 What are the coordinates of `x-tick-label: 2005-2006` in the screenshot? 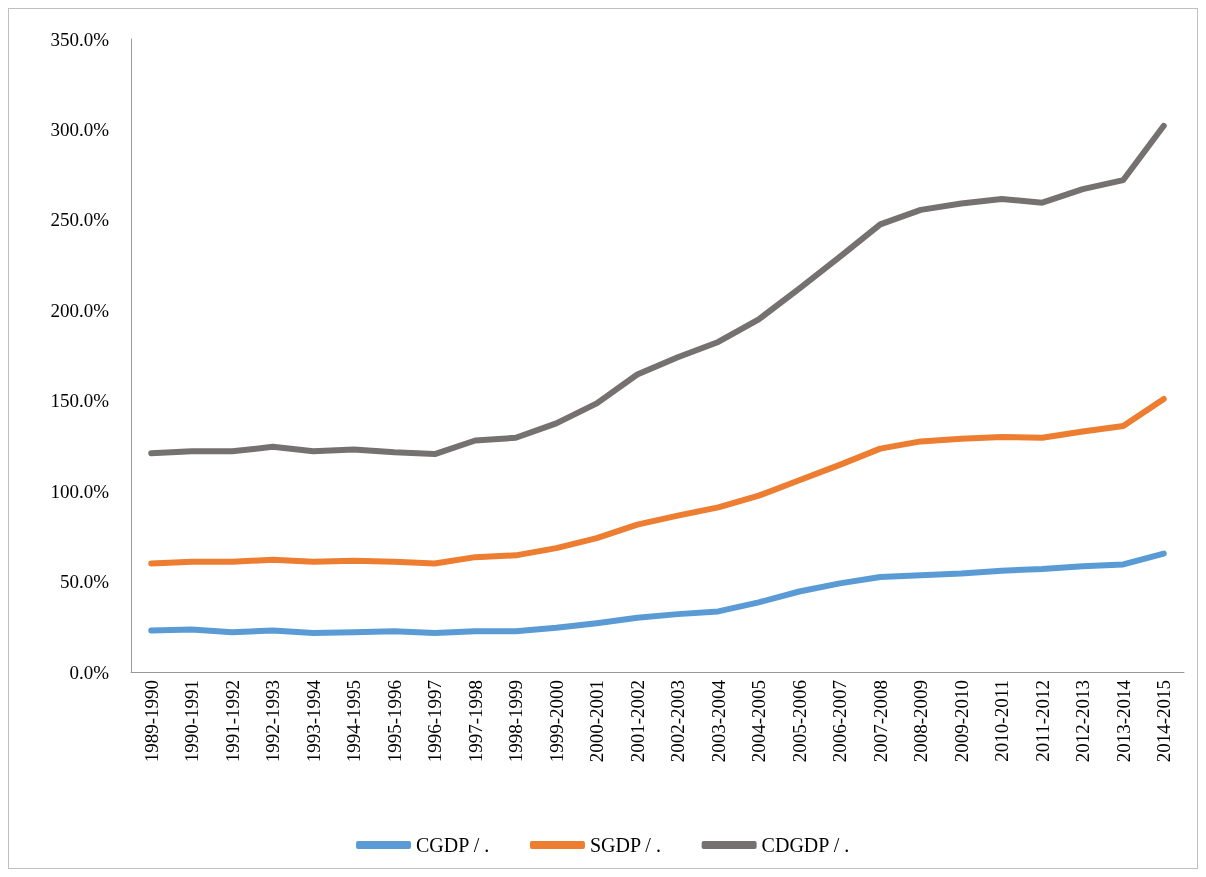 It's located at (799, 721).